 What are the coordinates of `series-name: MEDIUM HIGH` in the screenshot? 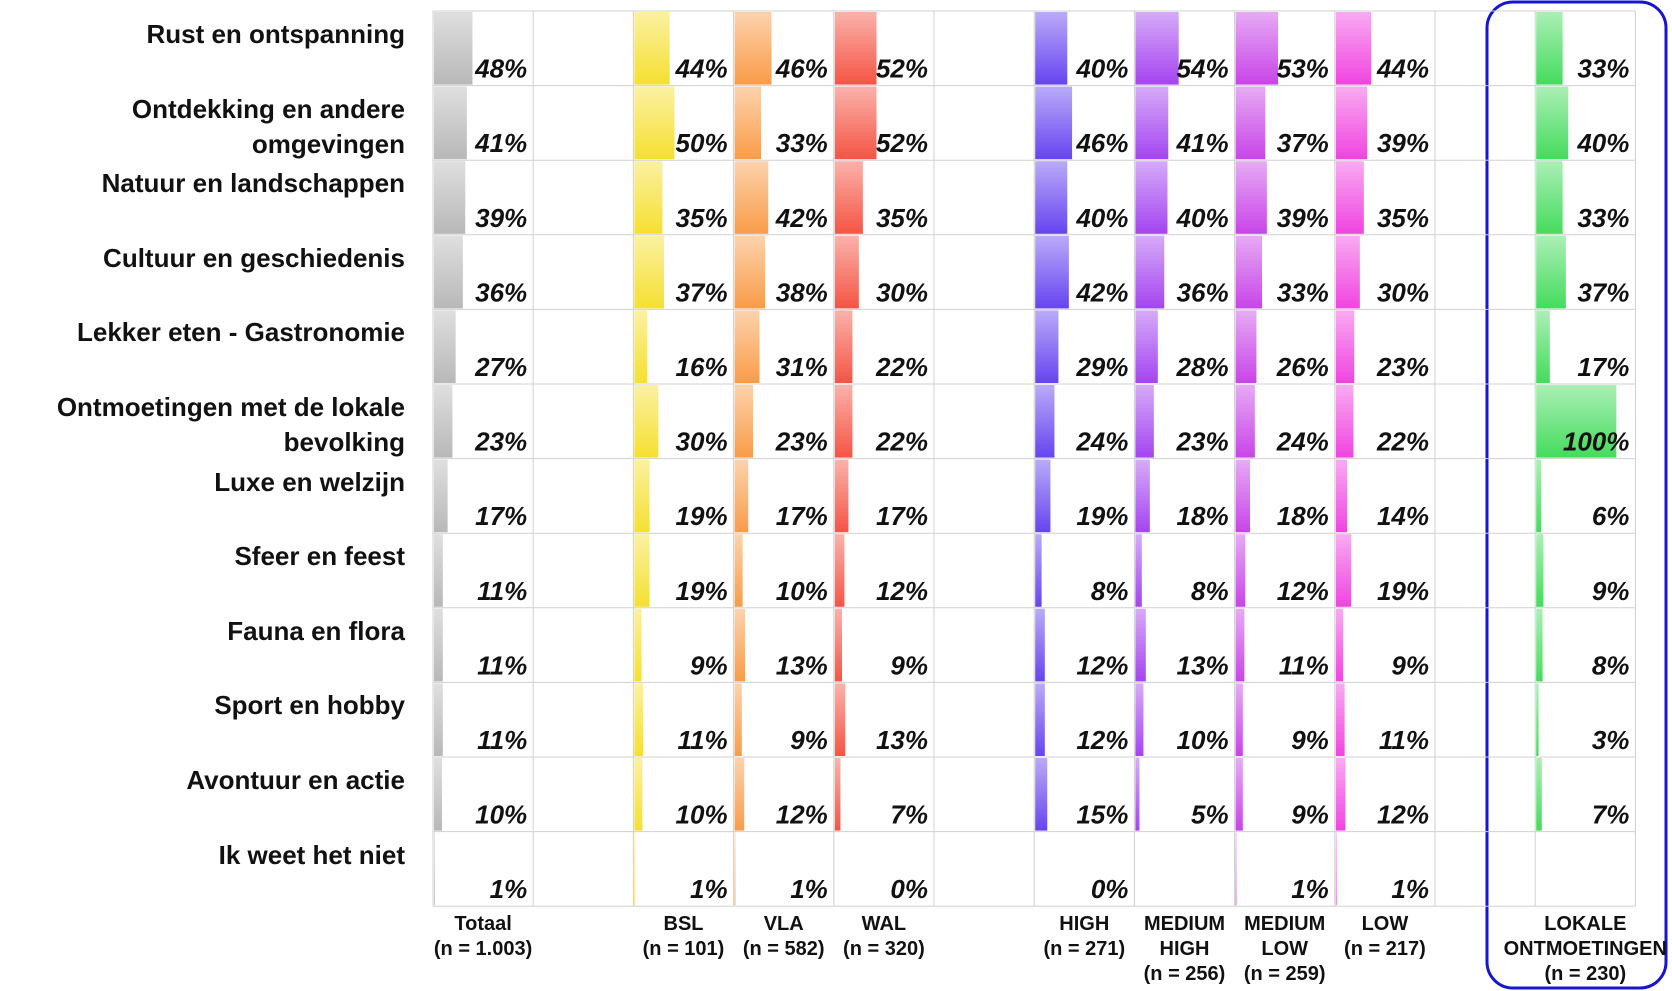 It's located at (1184, 937).